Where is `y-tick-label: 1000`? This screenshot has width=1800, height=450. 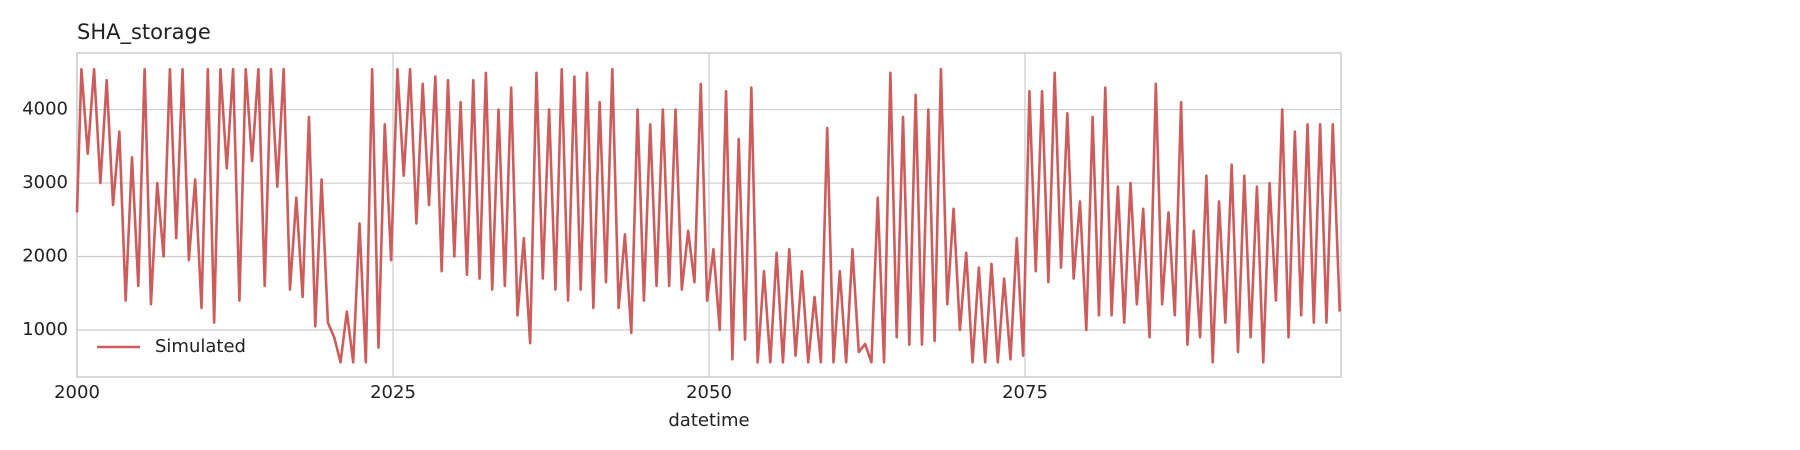 y-tick-label: 1000 is located at coordinates (45, 329).